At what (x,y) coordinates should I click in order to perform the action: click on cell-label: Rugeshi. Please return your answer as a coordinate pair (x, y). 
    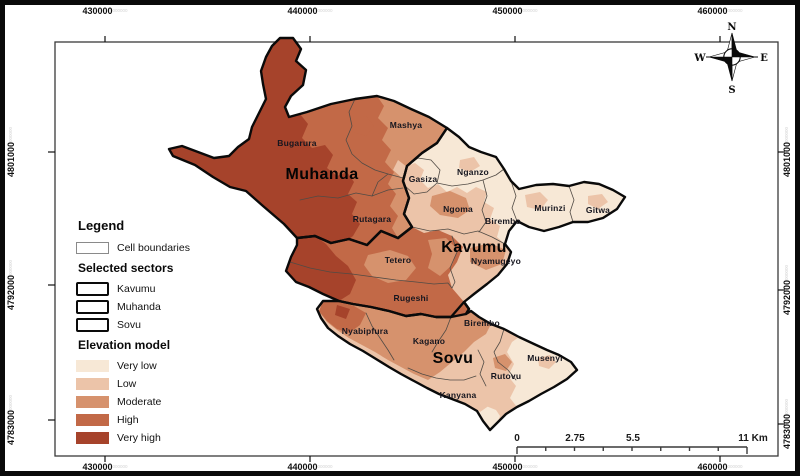
    Looking at the image, I should click on (411, 298).